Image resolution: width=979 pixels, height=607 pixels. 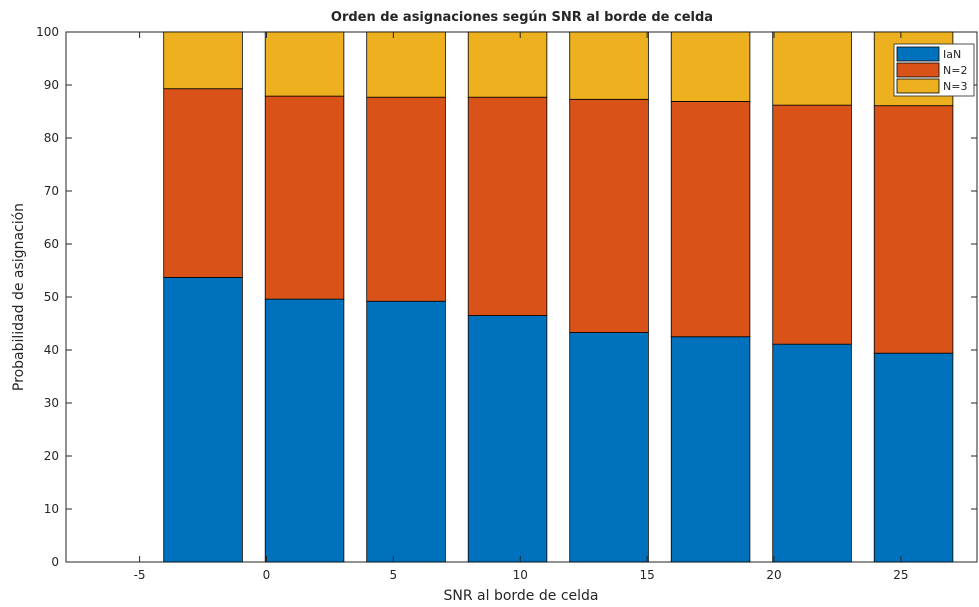 I want to click on legend-label: N=2, so click(x=955, y=70).